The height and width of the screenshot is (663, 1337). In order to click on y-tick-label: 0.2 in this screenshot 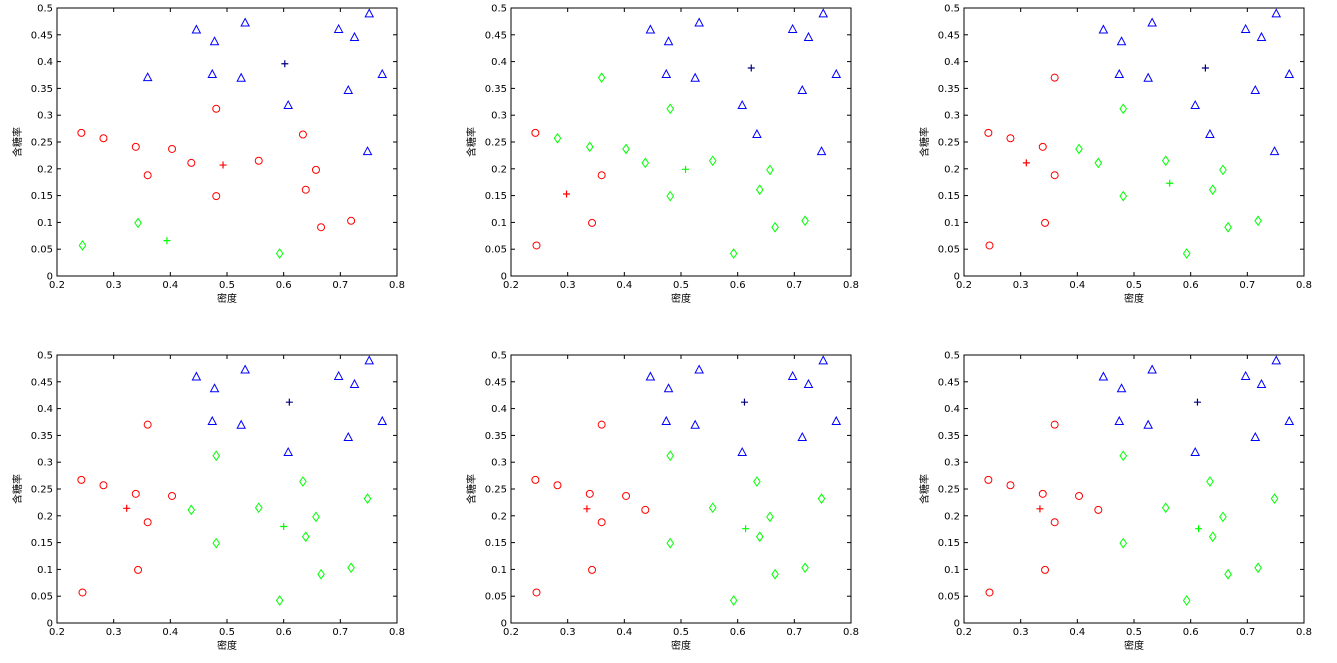, I will do `click(952, 169)`.